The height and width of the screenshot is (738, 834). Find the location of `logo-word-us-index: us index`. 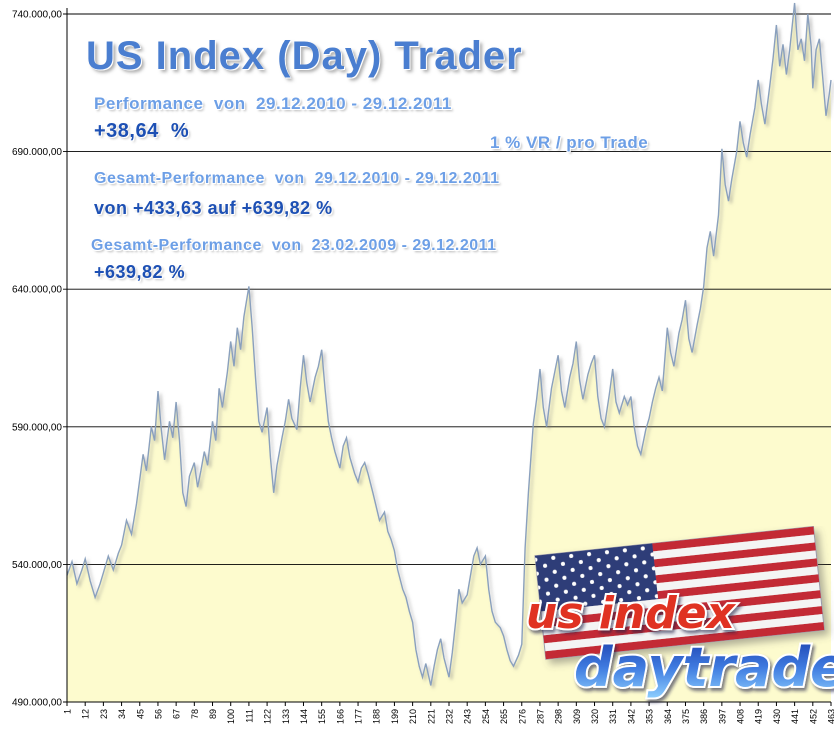

logo-word-us-index: us index is located at coordinates (631, 613).